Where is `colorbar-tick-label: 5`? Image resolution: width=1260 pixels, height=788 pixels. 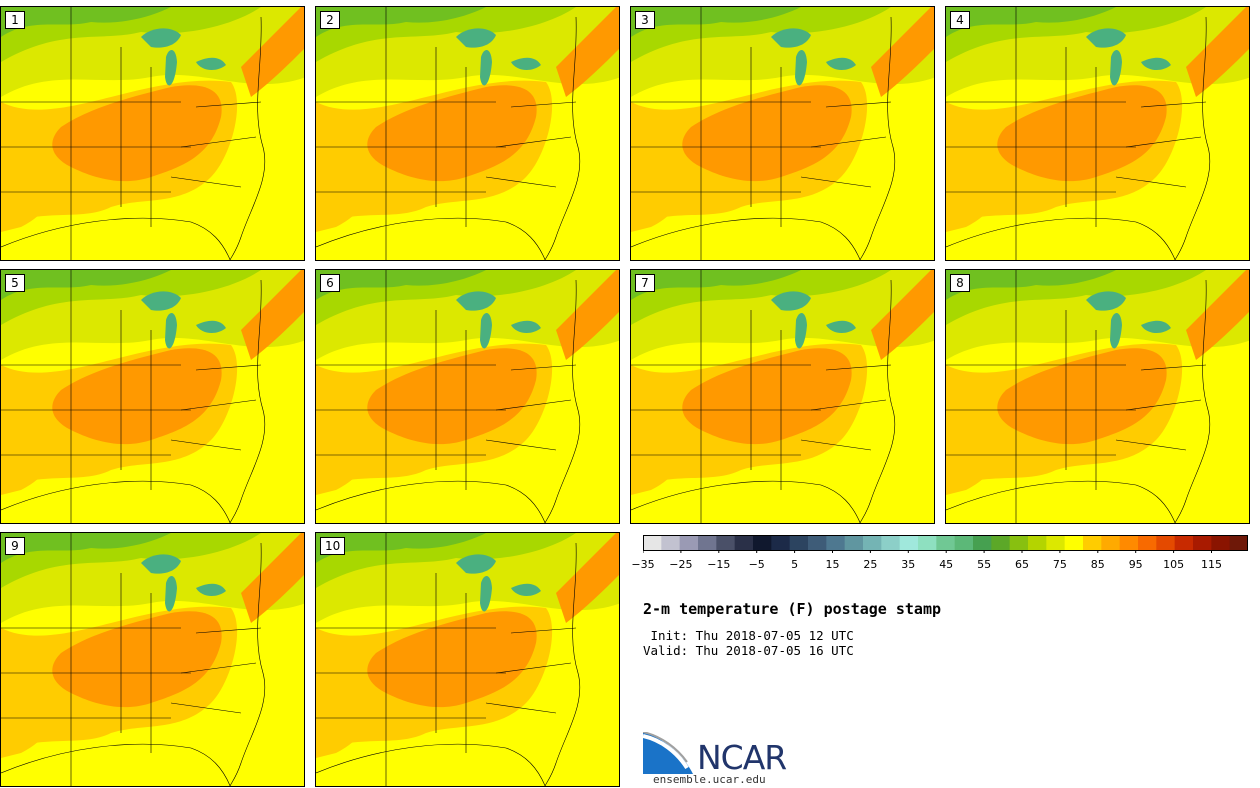 colorbar-tick-label: 5 is located at coordinates (795, 564).